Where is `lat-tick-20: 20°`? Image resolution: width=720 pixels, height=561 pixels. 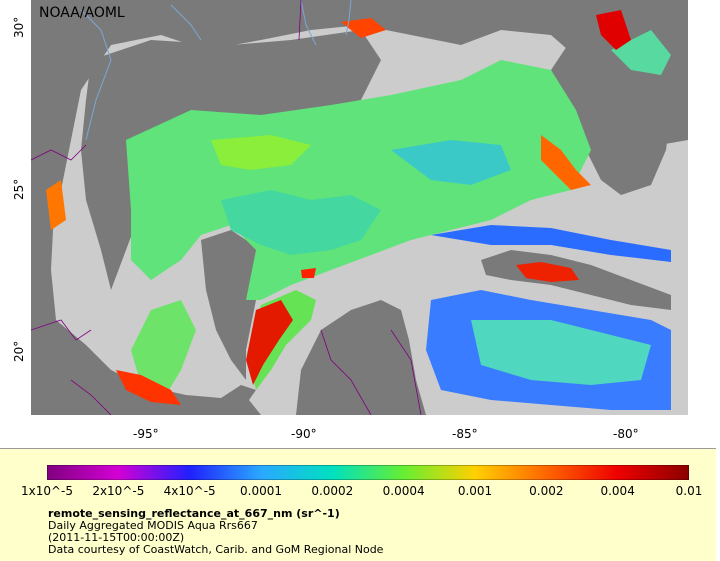
lat-tick-20: 20° is located at coordinates (19, 351).